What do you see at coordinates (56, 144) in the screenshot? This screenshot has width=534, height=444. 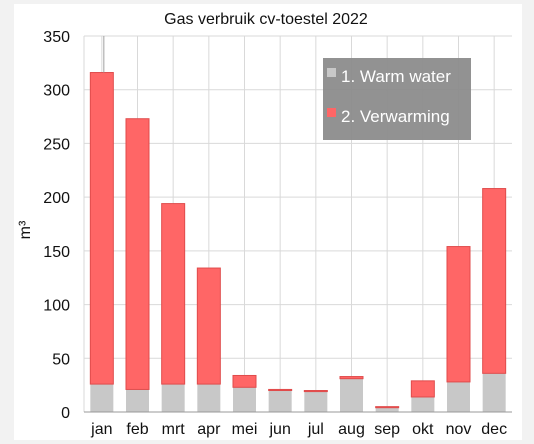 I see `y-tick-label: 250` at bounding box center [56, 144].